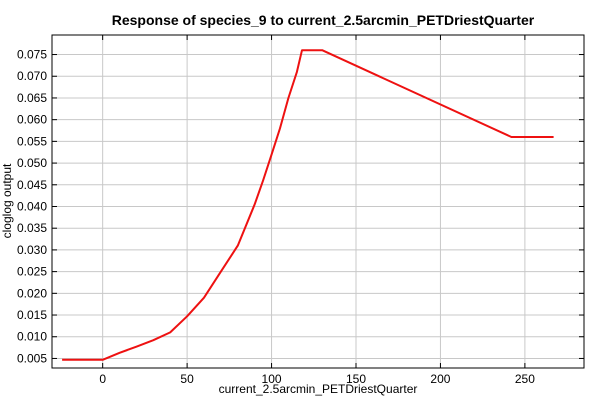  What do you see at coordinates (356, 379) in the screenshot?
I see `x-tick-label: 150` at bounding box center [356, 379].